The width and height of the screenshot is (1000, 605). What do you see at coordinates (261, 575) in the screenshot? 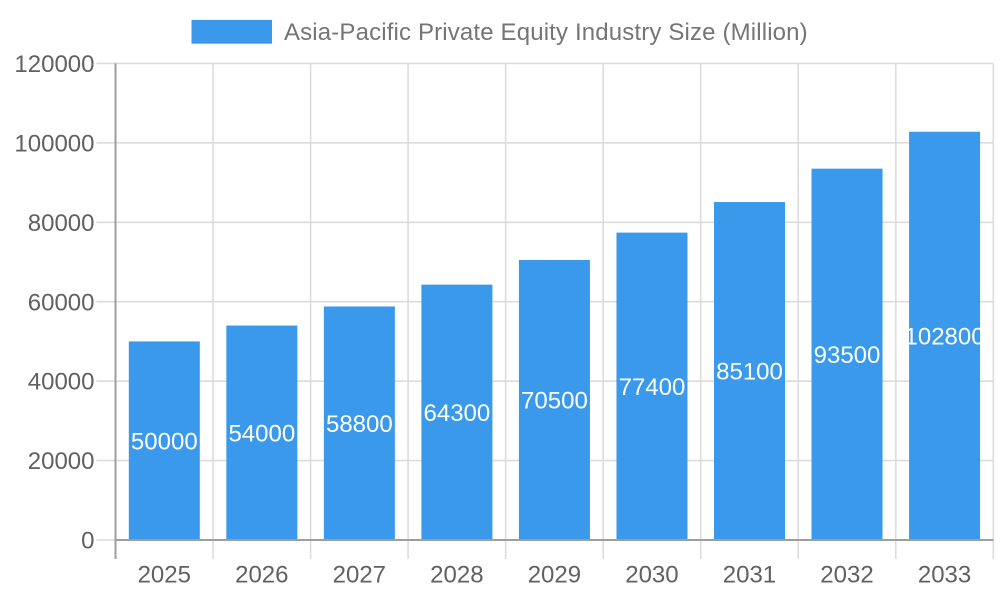
I see `svg-text: 2026` at bounding box center [261, 575].